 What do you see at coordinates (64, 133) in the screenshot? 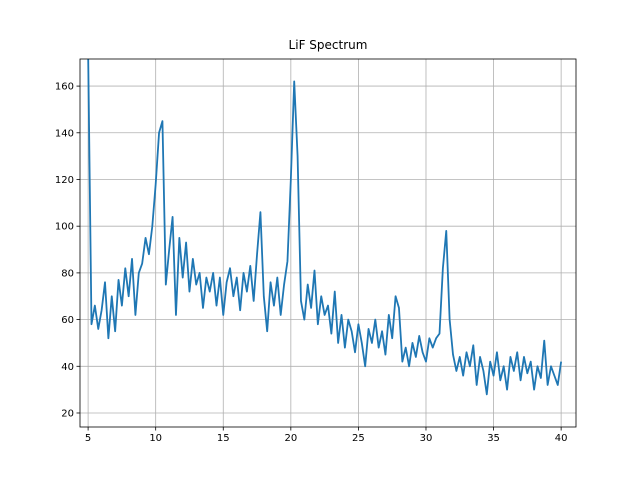
I see `y-tick-label: 140` at bounding box center [64, 133].